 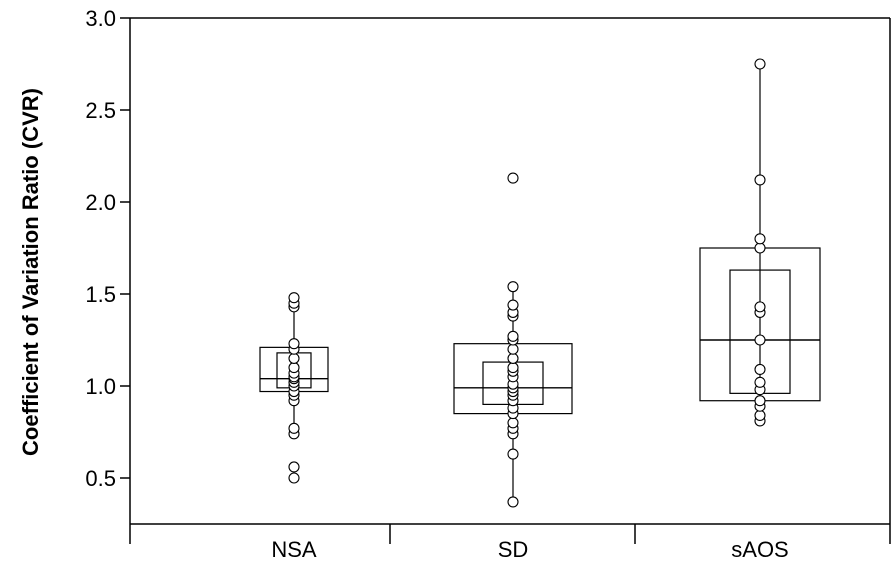 I want to click on y-axis-title: Coefficient of Variation Ratio (CVR), so click(x=30, y=272).